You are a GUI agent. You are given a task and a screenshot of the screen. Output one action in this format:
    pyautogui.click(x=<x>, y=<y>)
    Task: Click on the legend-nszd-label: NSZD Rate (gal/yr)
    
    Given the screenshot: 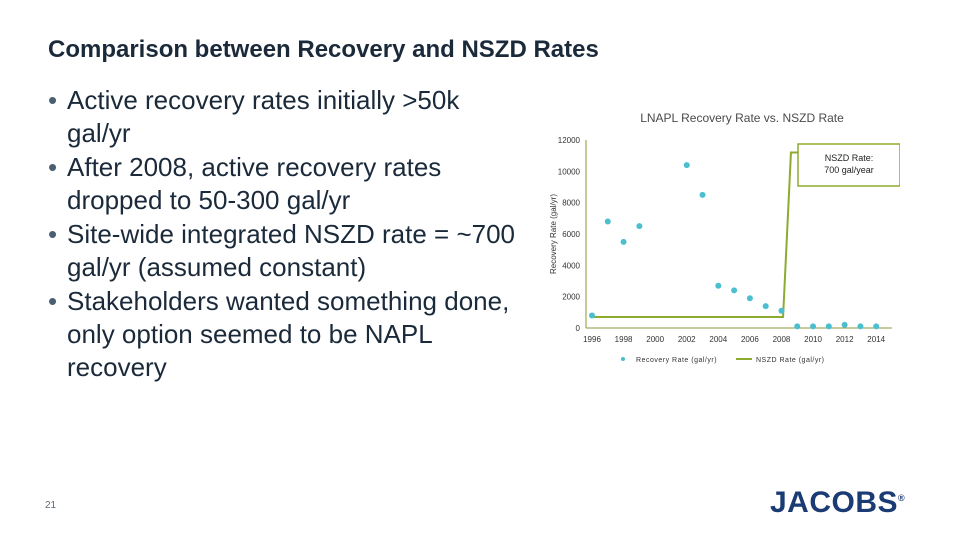 What is the action you would take?
    pyautogui.click(x=790, y=360)
    